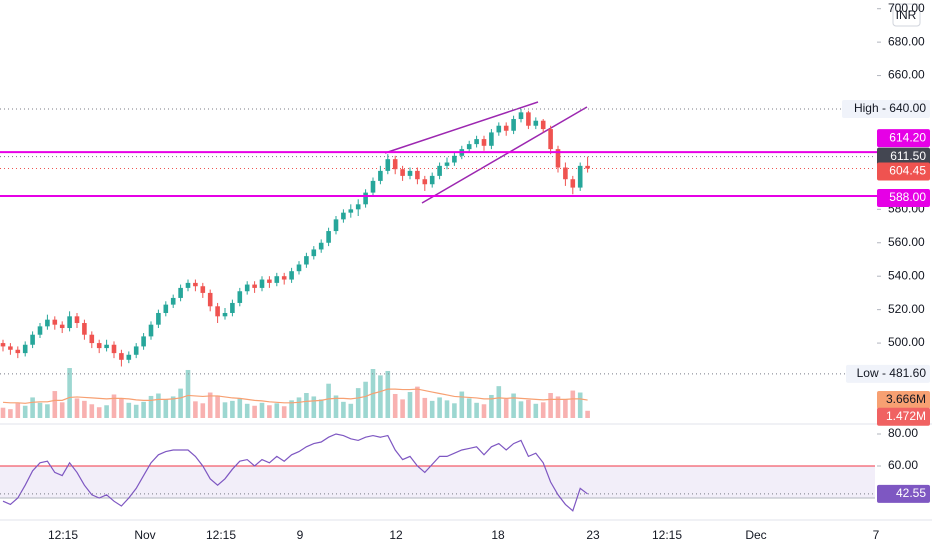  What do you see at coordinates (876, 535) in the screenshot?
I see `x-tick-label: 7` at bounding box center [876, 535].